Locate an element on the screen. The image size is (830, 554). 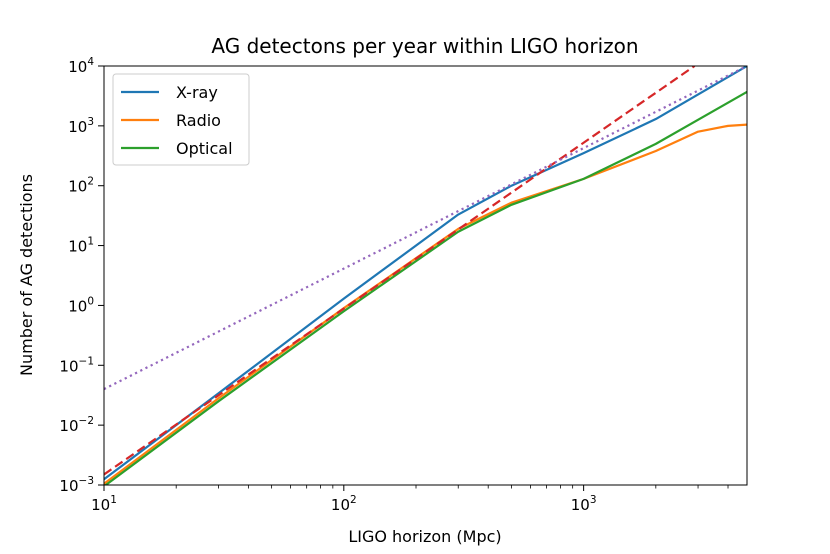
x-axis-label: LIGO horizon (Mpc) is located at coordinates (424, 536).